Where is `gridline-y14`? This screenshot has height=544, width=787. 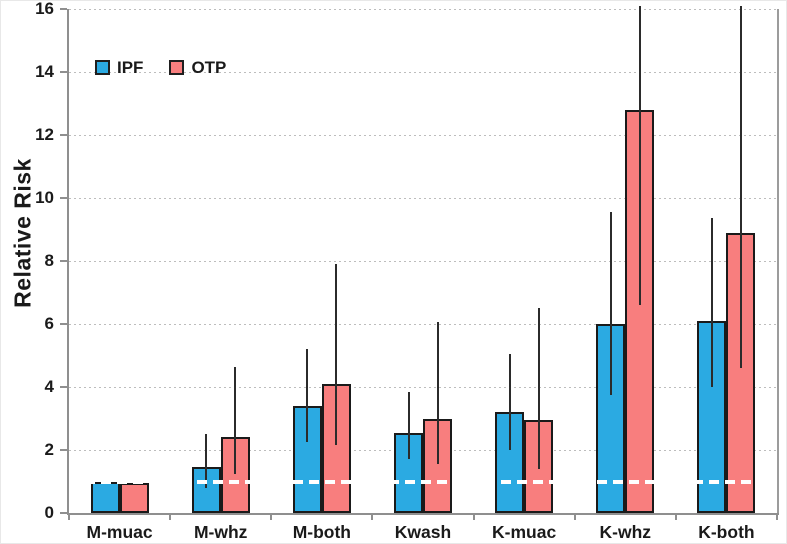 gridline-y14 is located at coordinates (423, 72).